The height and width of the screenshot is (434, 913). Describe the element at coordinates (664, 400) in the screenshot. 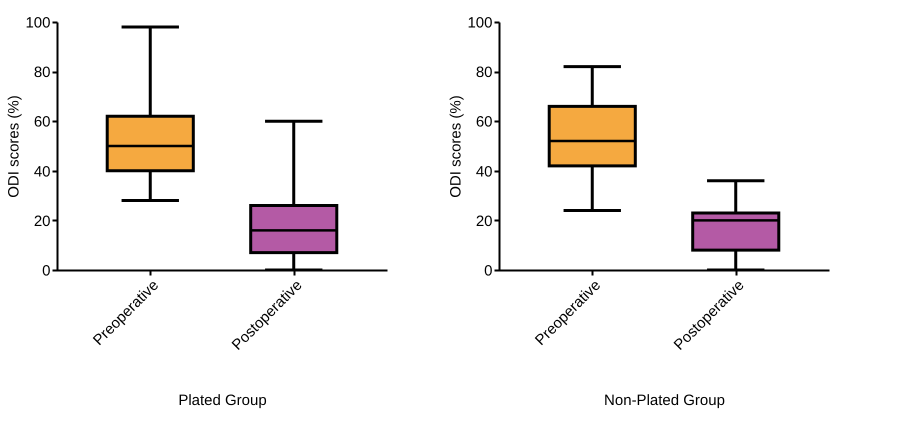

I see `x-axis-title: Non-Plated Group` at that location.